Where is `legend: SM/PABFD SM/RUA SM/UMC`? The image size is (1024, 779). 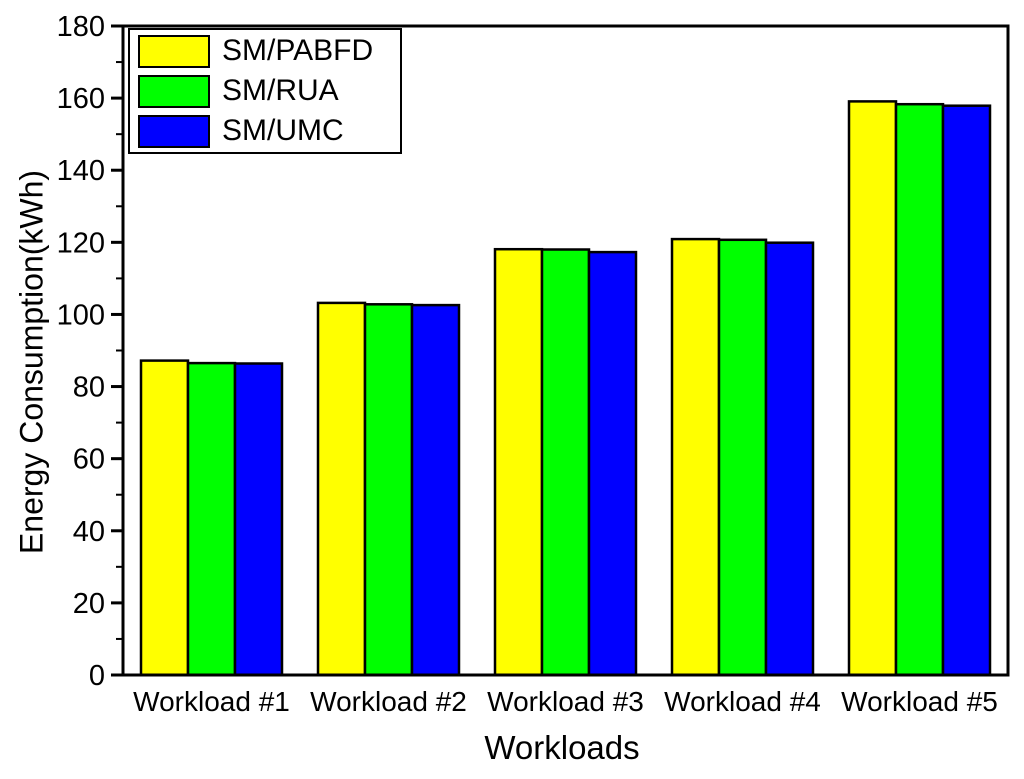 legend: SM/PABFD SM/RUA SM/UMC is located at coordinates (265, 91).